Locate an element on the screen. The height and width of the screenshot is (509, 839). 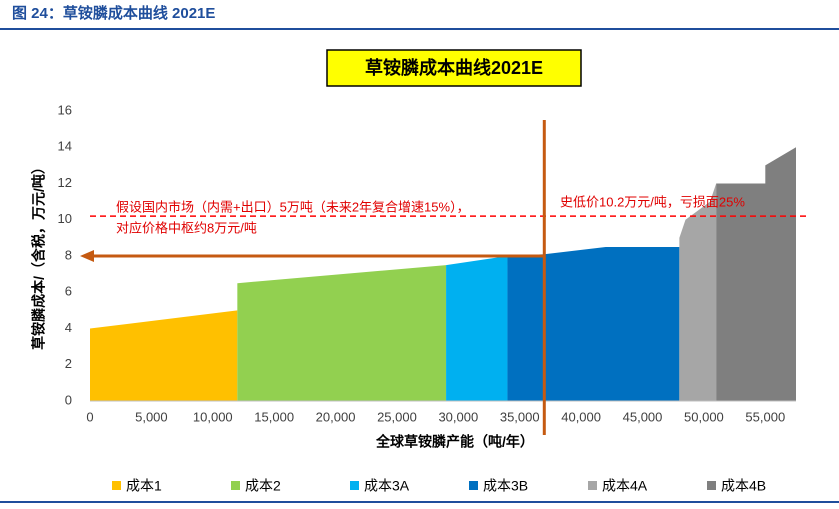
x-tick-label: 40,000 is located at coordinates (581, 416).